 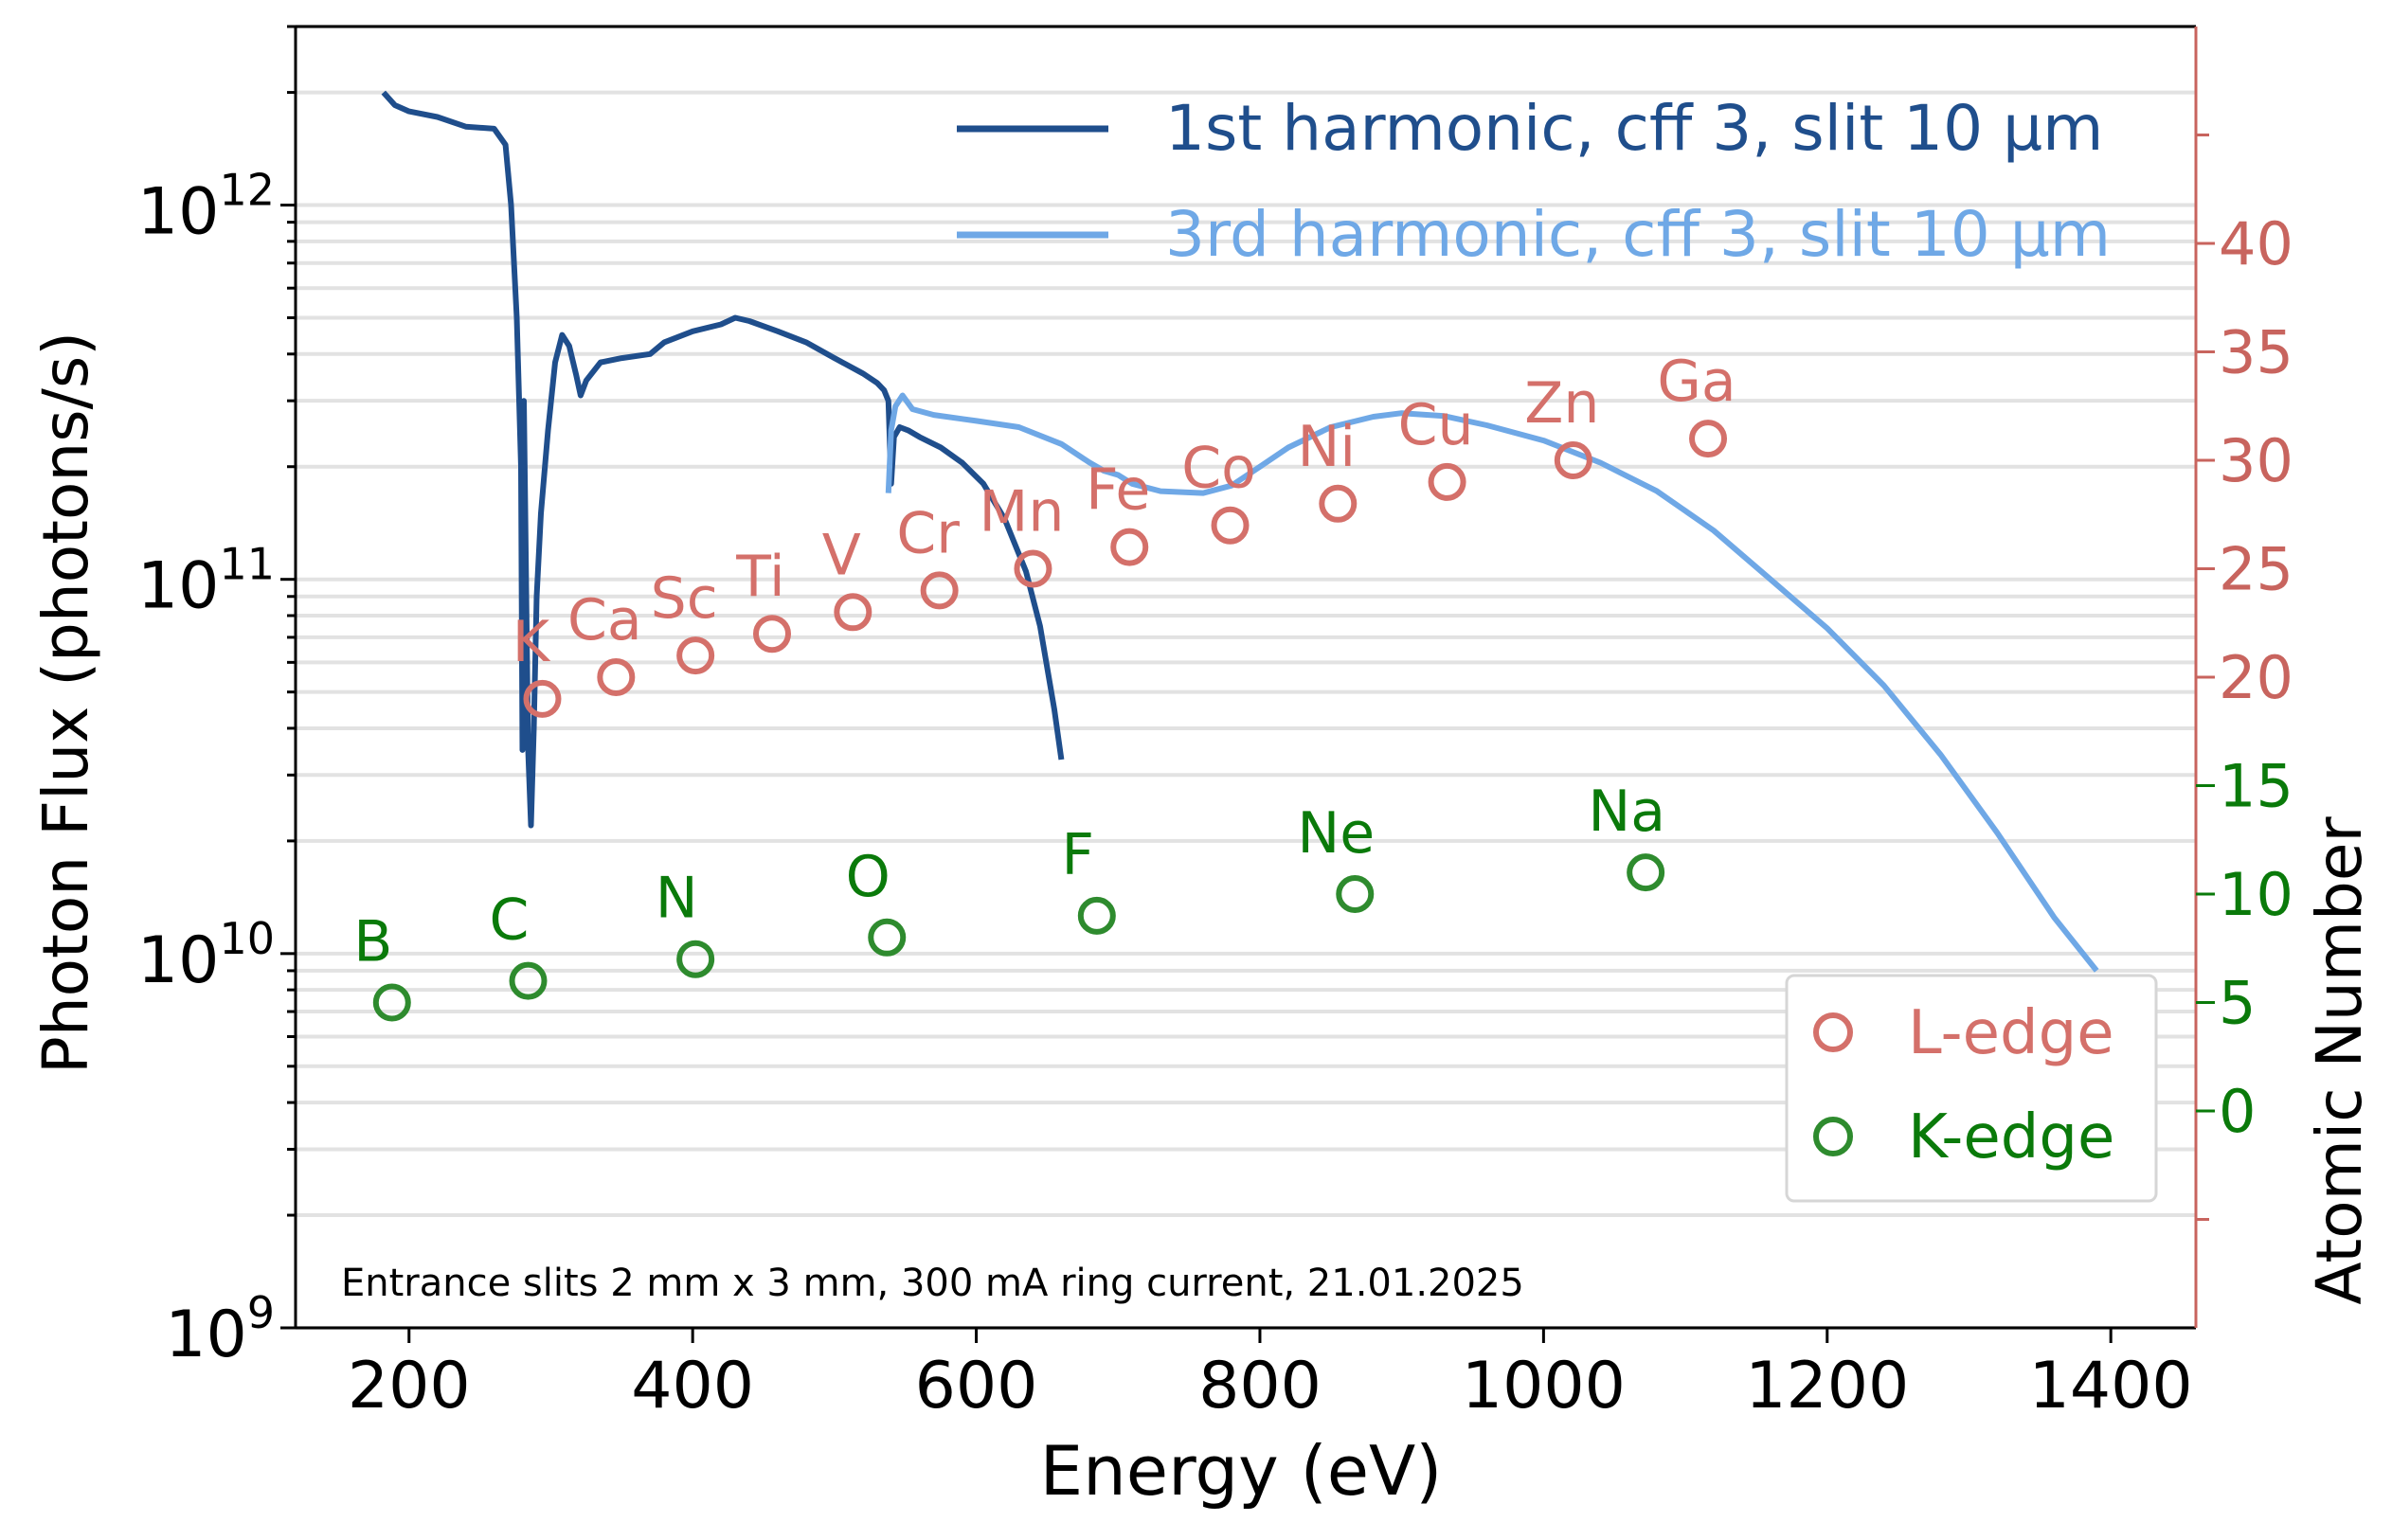 What do you see at coordinates (1260, 1386) in the screenshot?
I see `x-tick-label: 800` at bounding box center [1260, 1386].